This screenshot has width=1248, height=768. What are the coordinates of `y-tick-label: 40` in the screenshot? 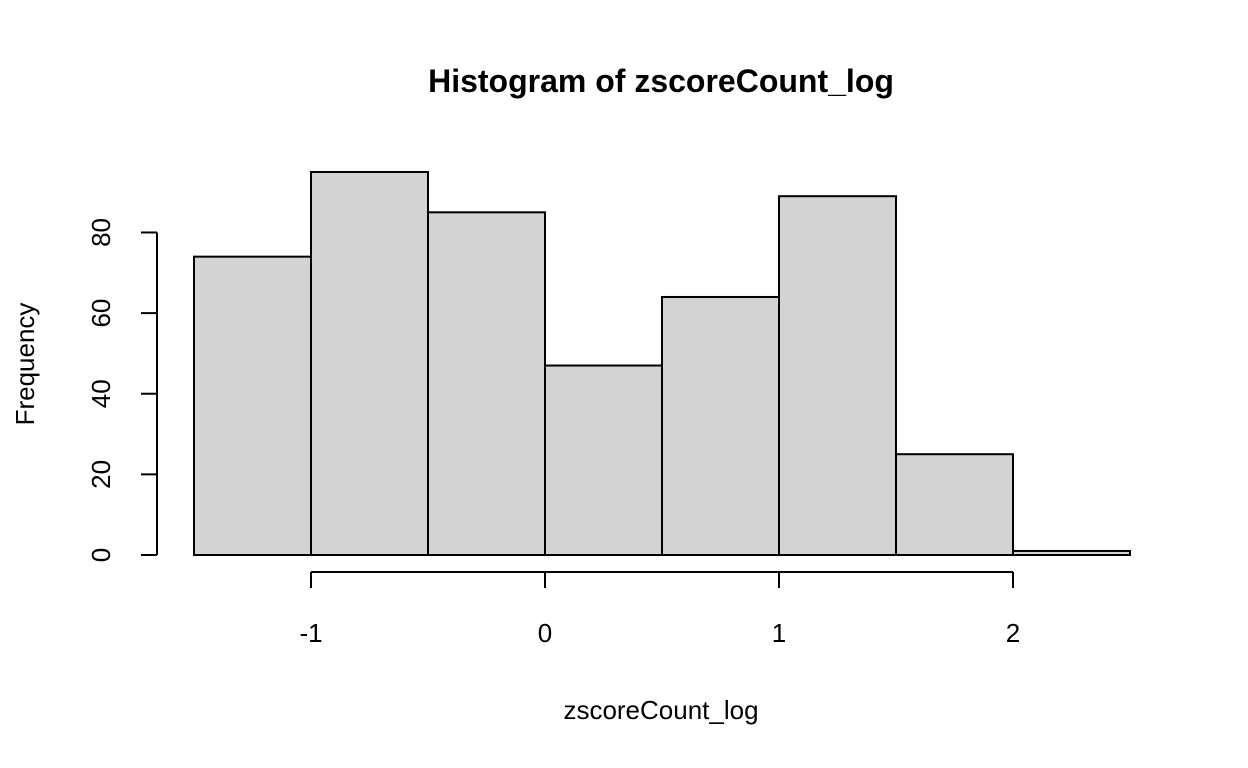 It's located at (101, 393).